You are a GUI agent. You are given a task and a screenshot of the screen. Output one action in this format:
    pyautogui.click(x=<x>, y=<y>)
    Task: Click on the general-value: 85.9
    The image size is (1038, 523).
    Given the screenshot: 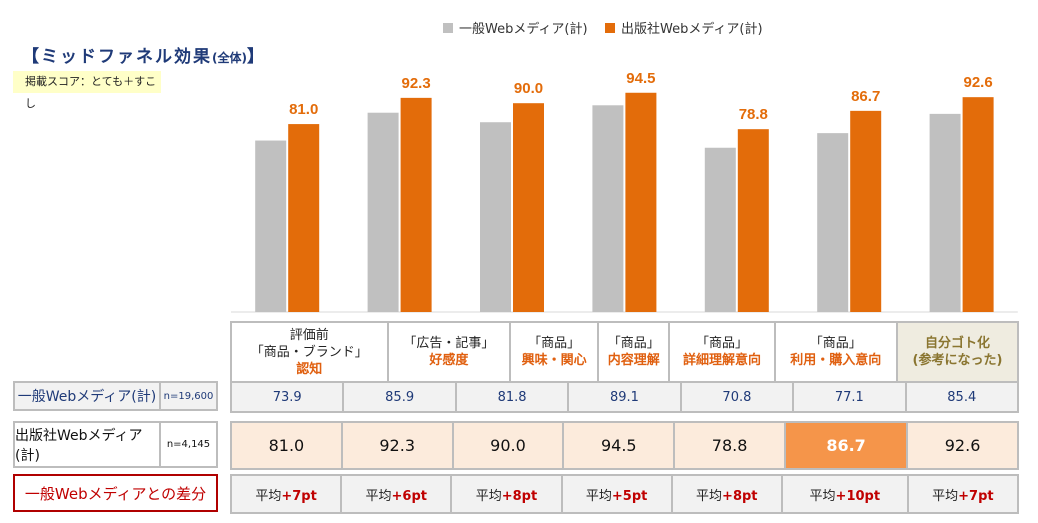 What is the action you would take?
    pyautogui.click(x=399, y=397)
    